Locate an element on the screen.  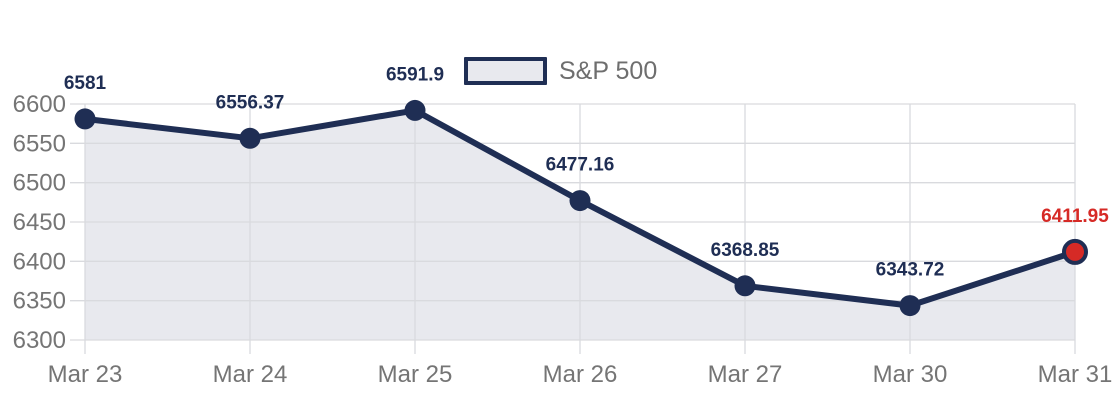
data-point-value-label: 6368.85 is located at coordinates (745, 250).